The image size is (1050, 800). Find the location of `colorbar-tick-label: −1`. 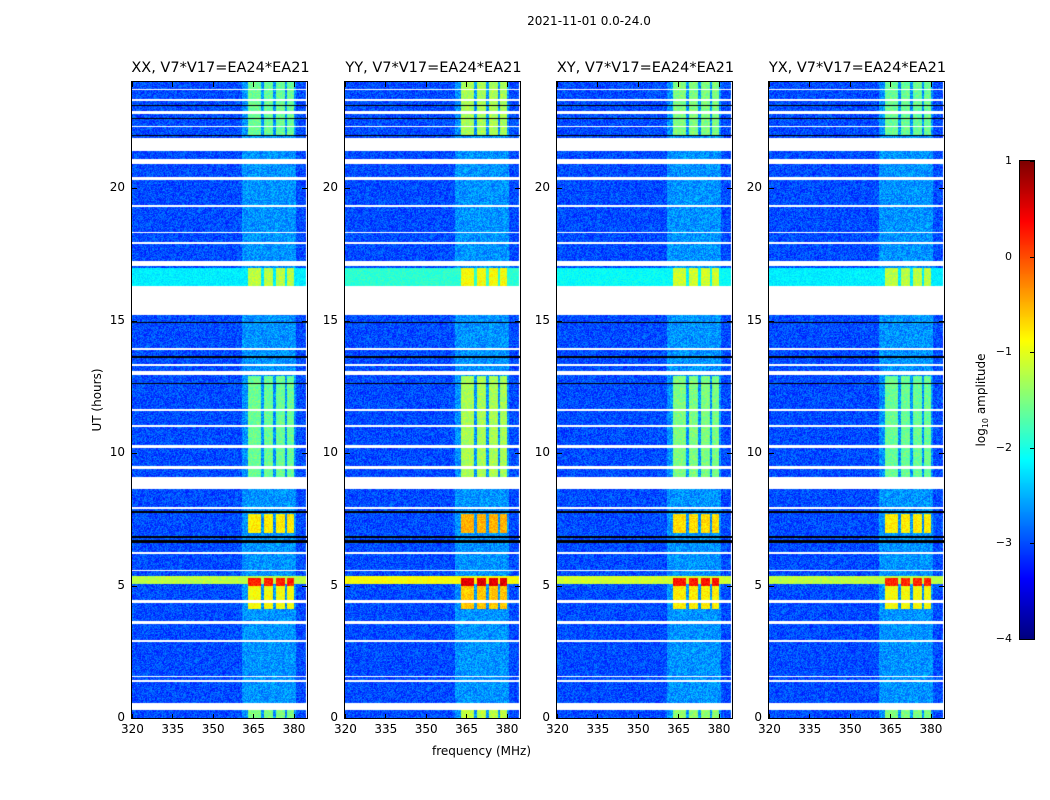

colorbar-tick-label: −1 is located at coordinates (1003, 352).